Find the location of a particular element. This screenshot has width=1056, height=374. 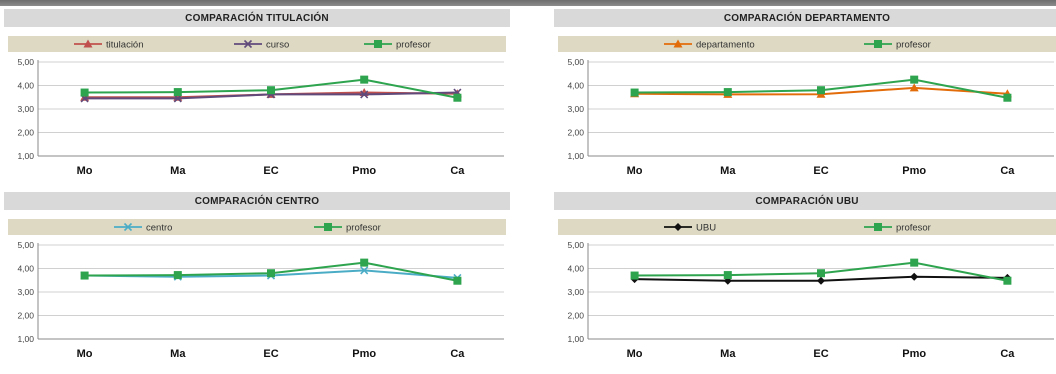

chart-title: COMPARACIÓN DEPARTAMENTO is located at coordinates (805, 18).